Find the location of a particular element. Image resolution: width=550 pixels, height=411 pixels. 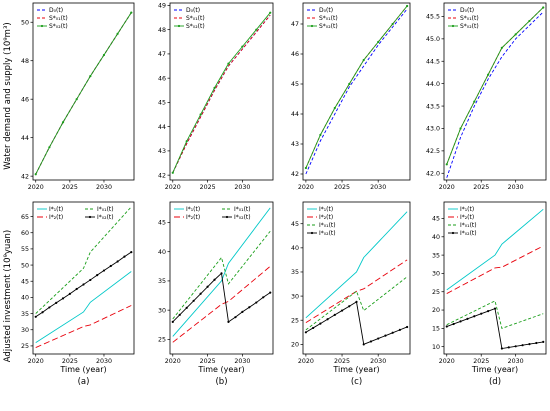

legend-label-top-d-1: S*₀₁(t) is located at coordinates (469, 18).